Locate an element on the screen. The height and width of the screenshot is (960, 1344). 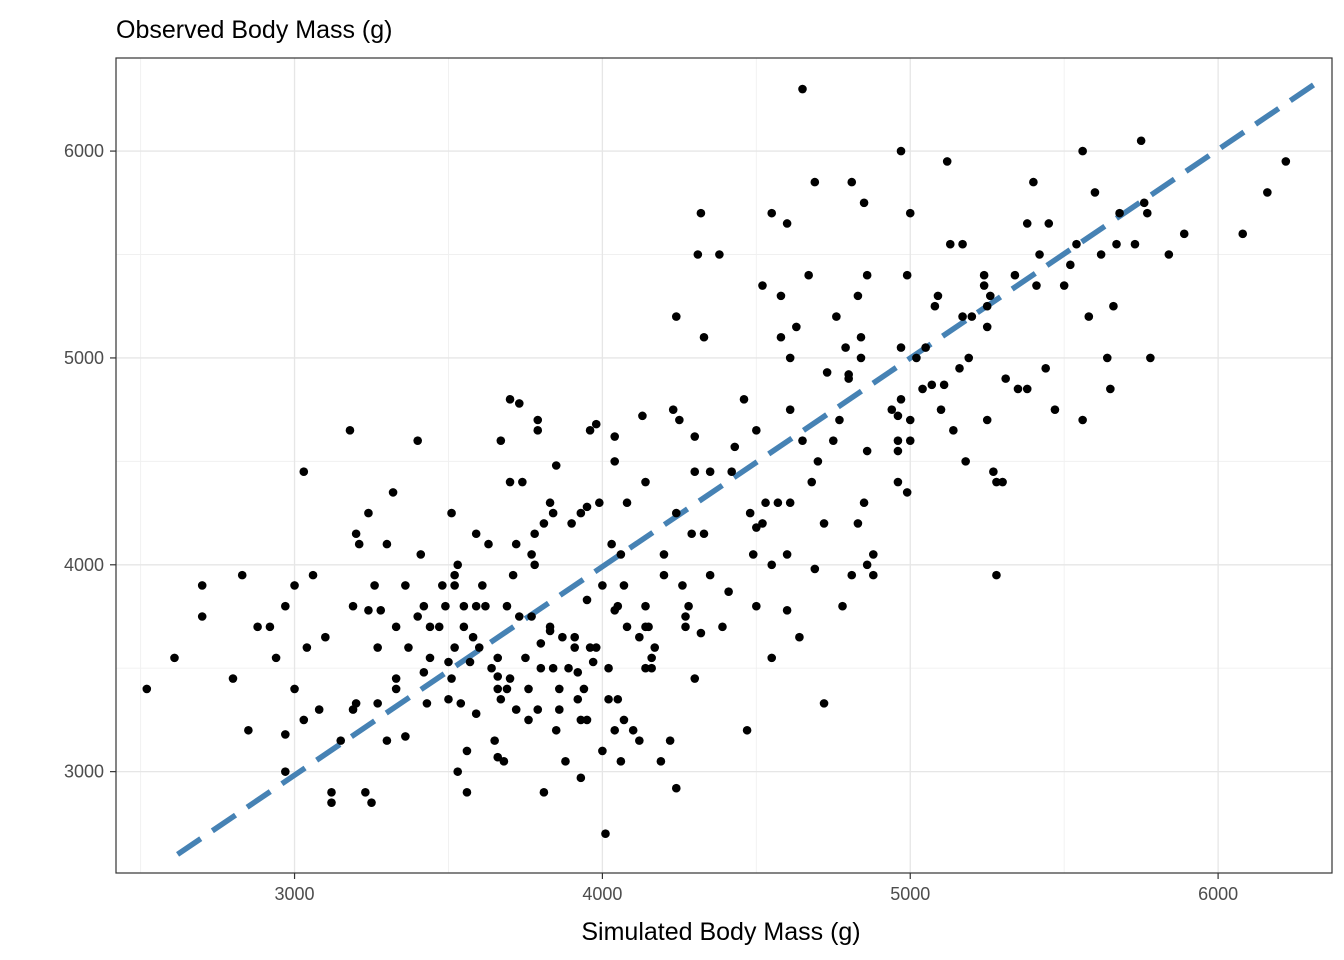
chart-title: Observed Body Mass (g) is located at coordinates (254, 30).